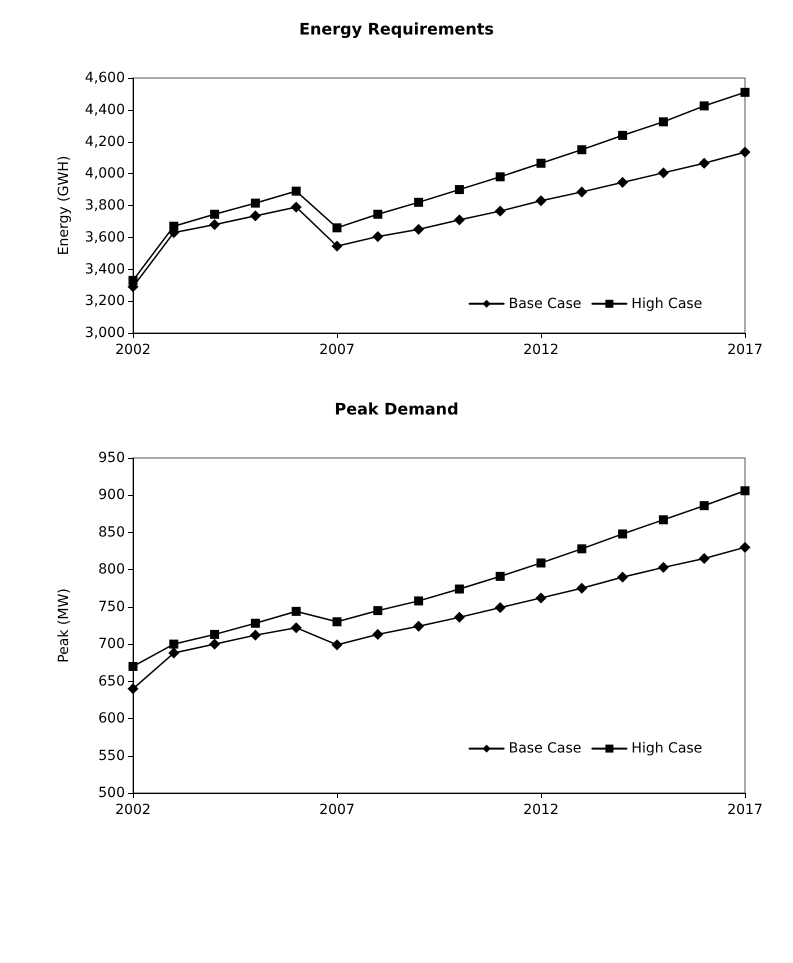 This screenshot has height=963, width=793. What do you see at coordinates (111, 458) in the screenshot?
I see `y-tick-label: 950` at bounding box center [111, 458].